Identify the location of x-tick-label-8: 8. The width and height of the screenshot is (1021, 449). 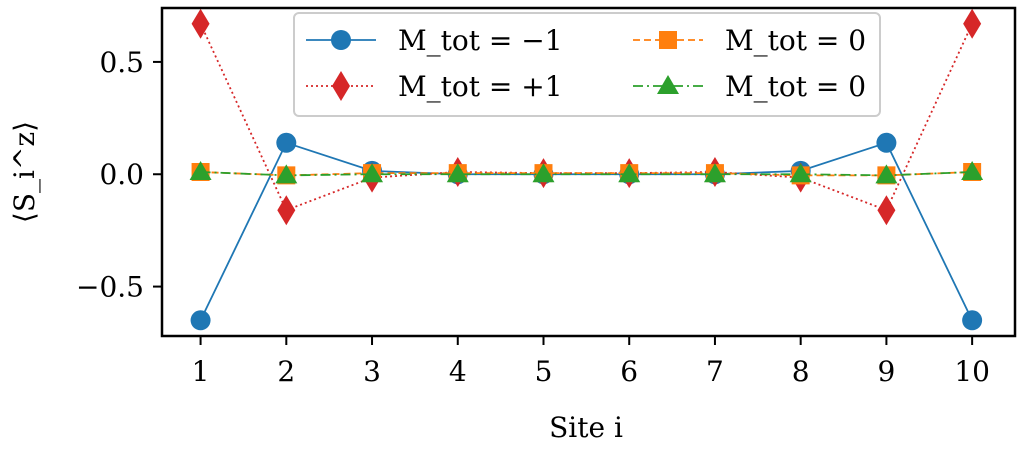
(801, 371).